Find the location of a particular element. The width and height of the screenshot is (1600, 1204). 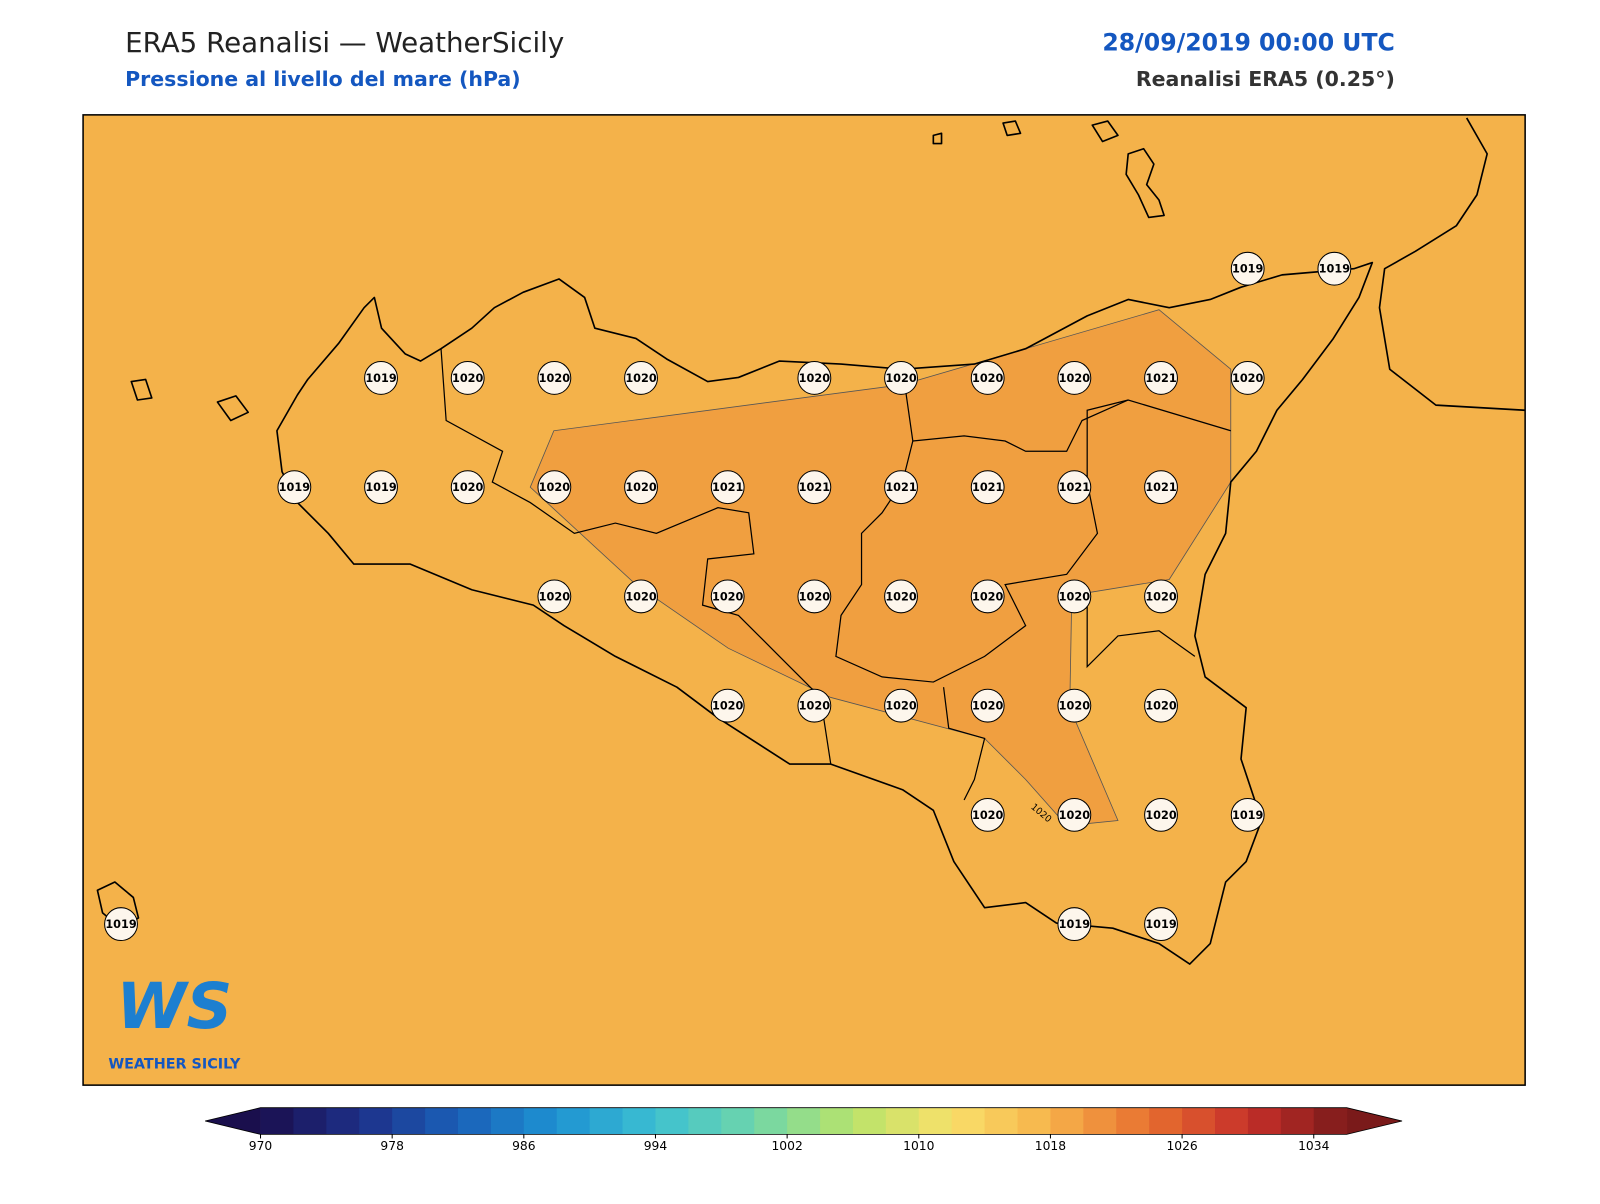

logo-name: WEATHER SICILY is located at coordinates (174, 1065).